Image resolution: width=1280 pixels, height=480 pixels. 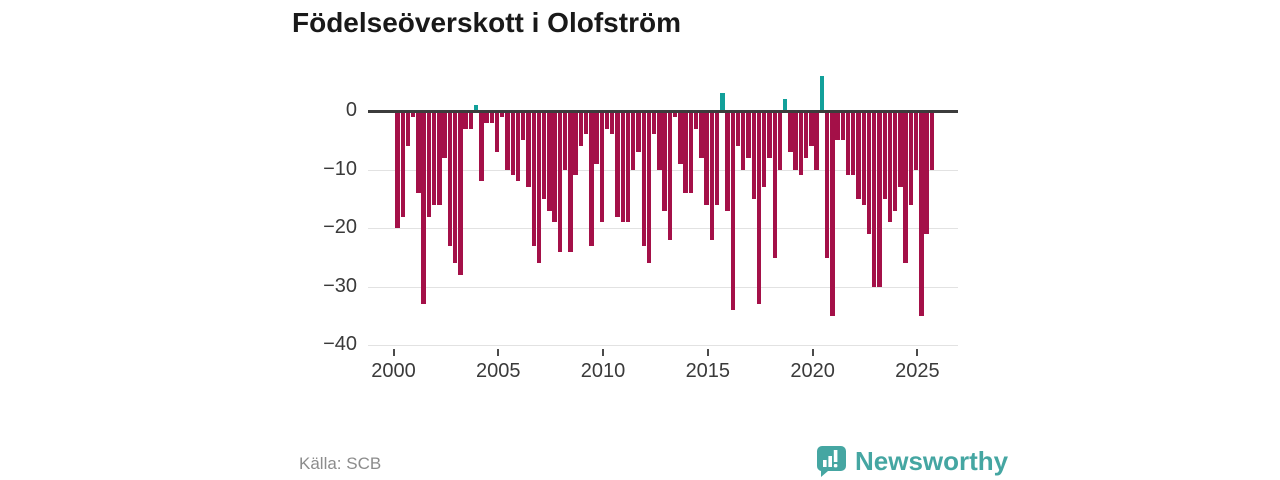 I want to click on bar-2001Q2, so click(x=423, y=208).